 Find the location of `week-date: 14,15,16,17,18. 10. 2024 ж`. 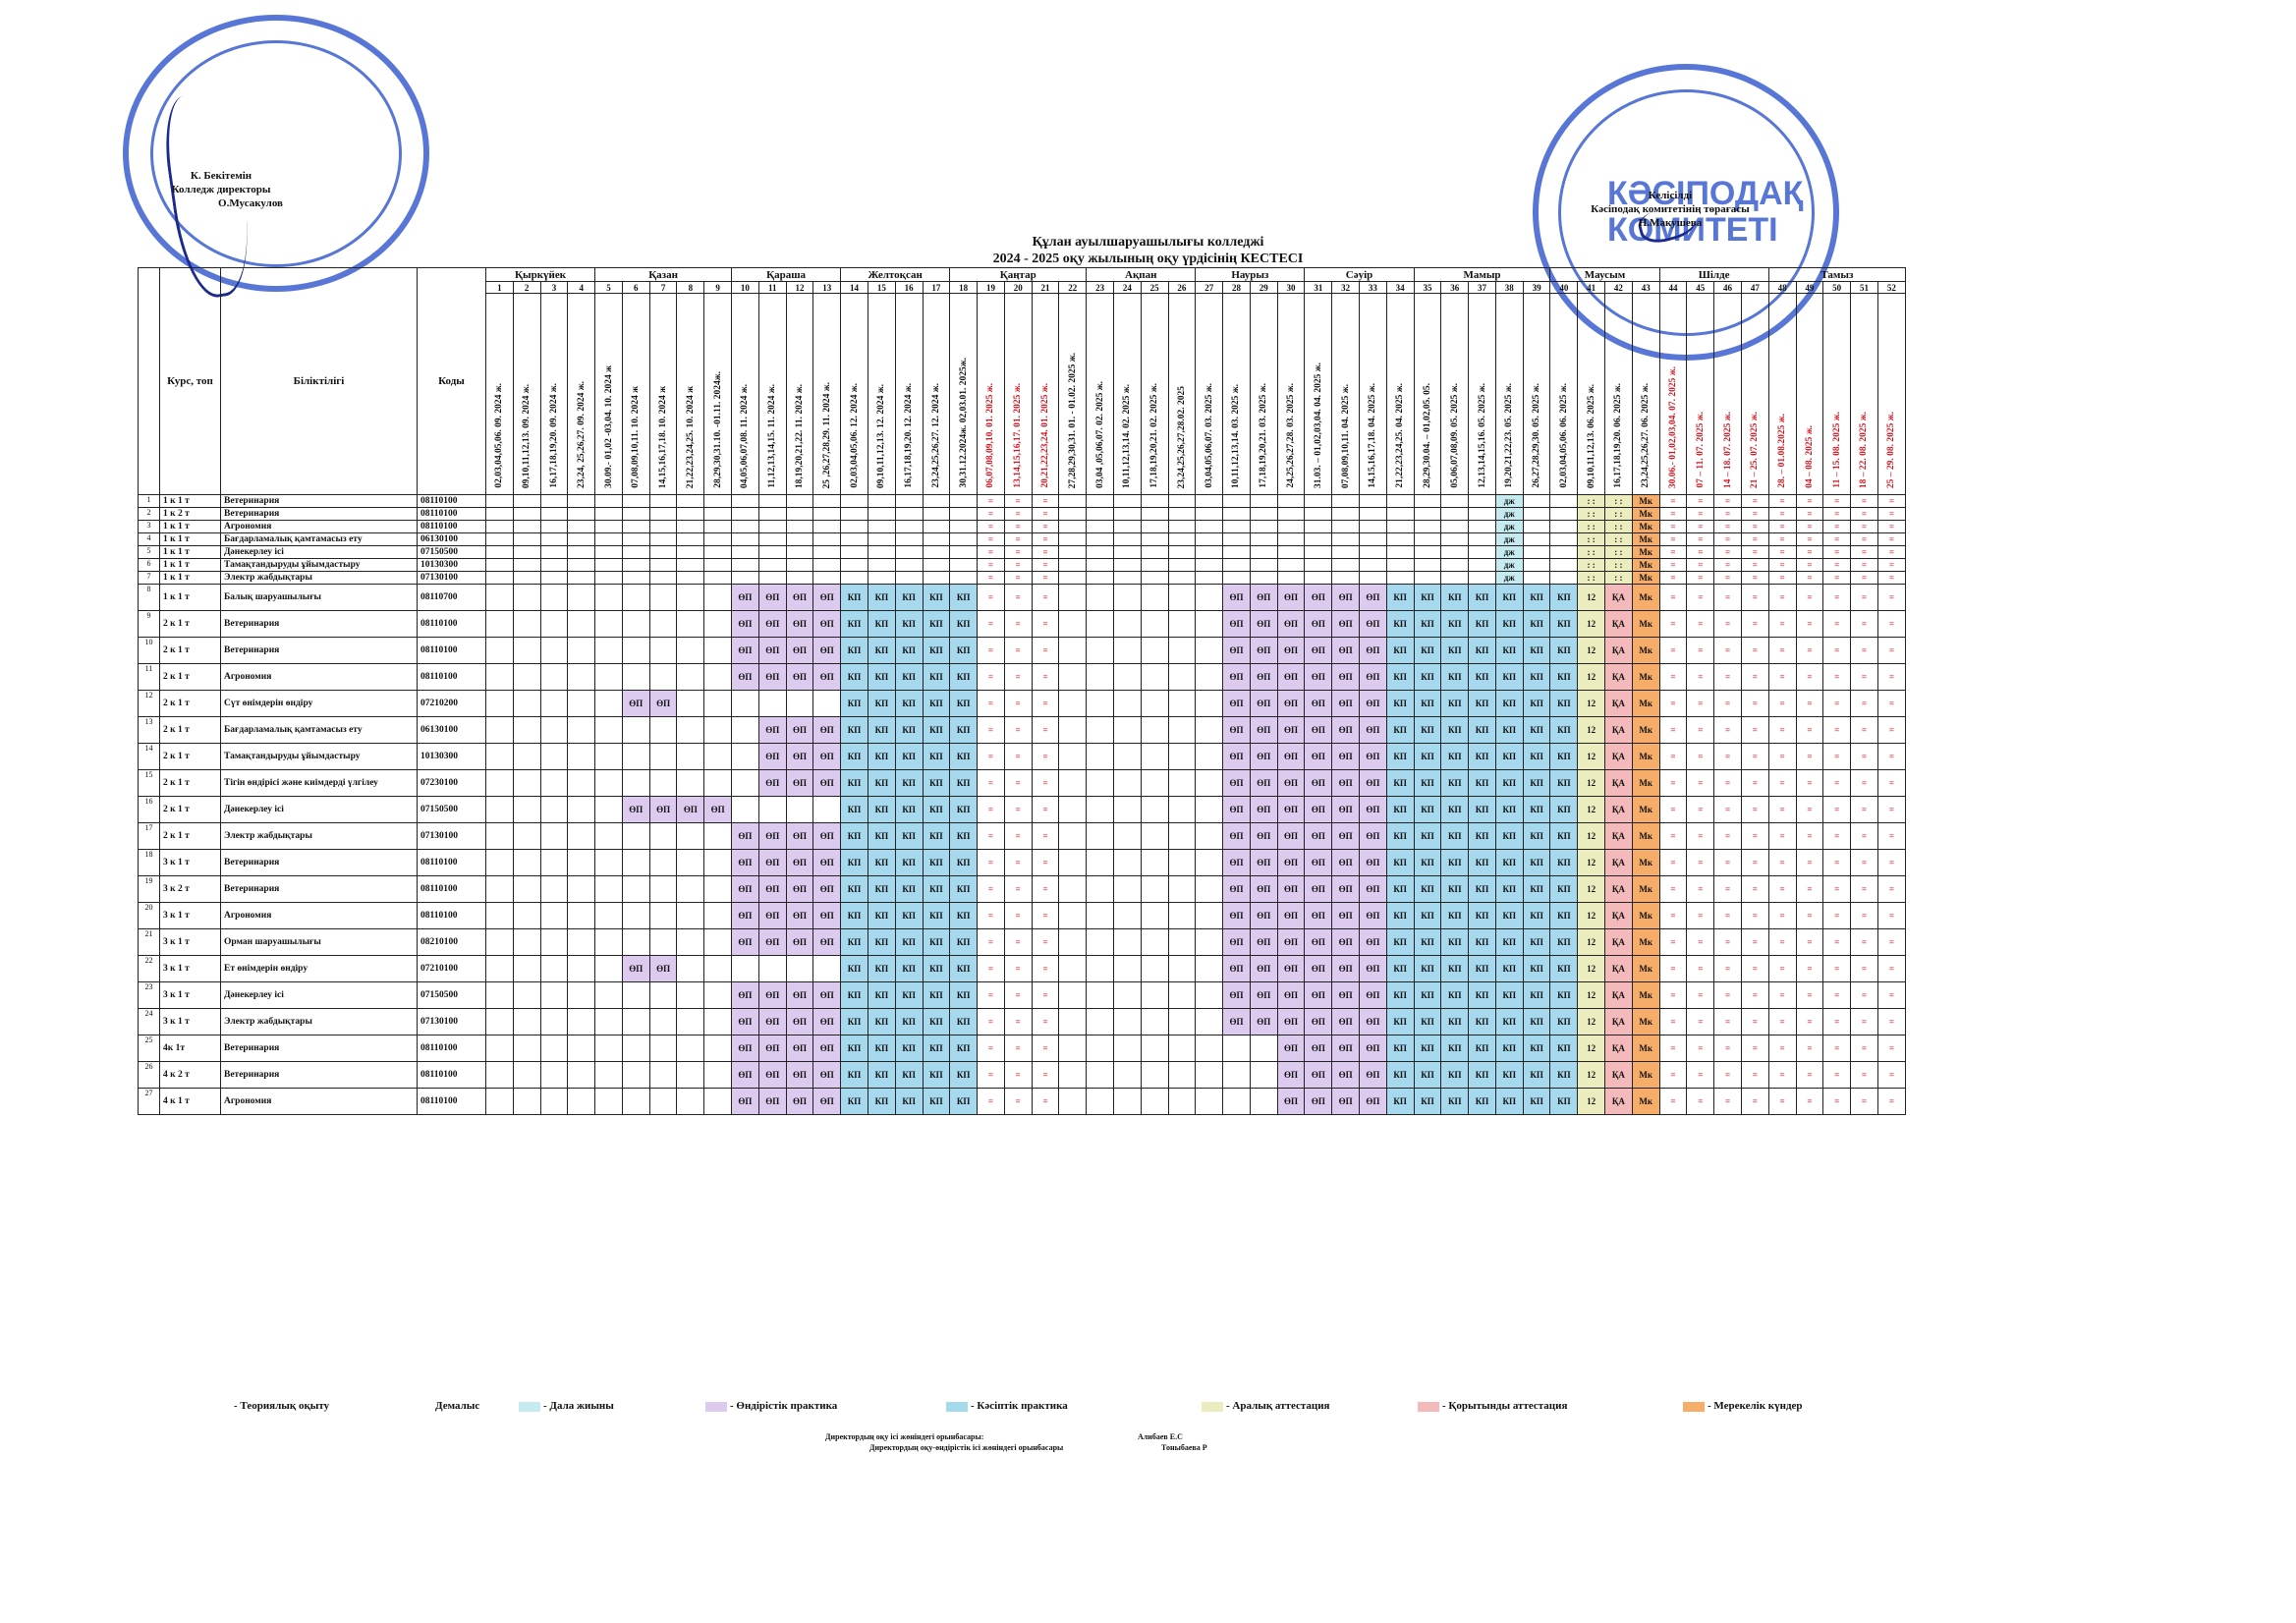

week-date: 14,15,16,17,18. 10. 2024 ж is located at coordinates (663, 394).